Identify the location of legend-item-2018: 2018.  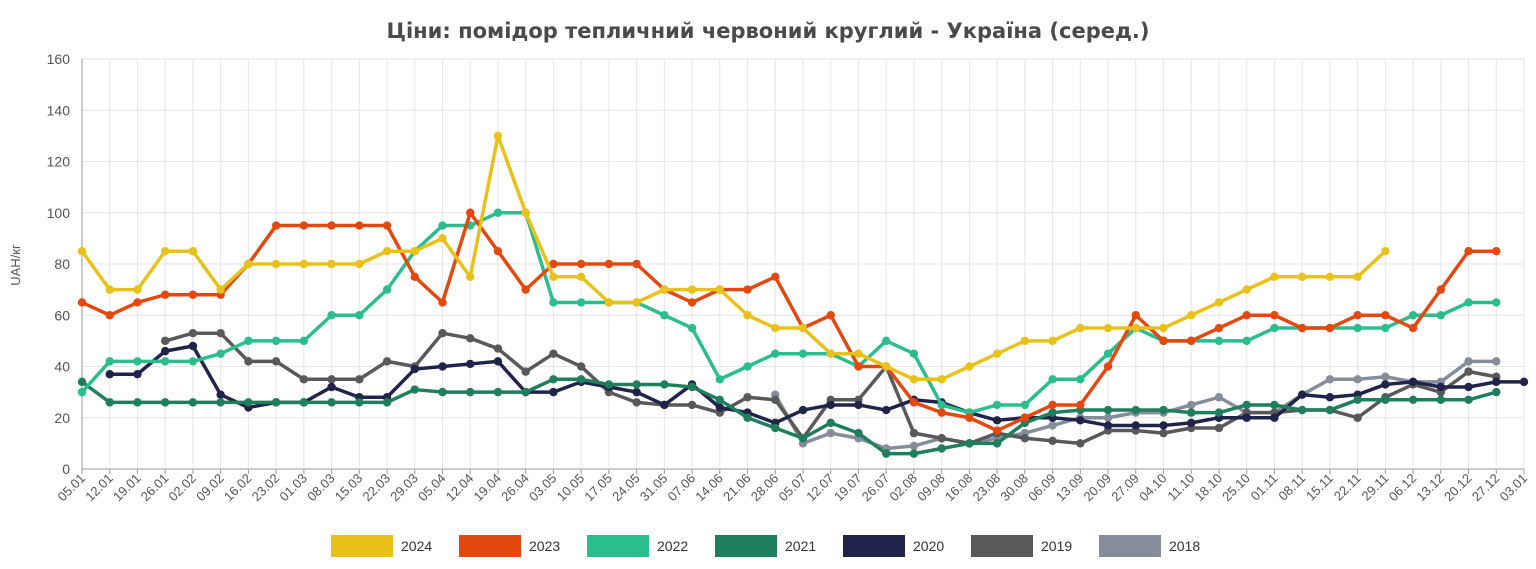
(1149, 546).